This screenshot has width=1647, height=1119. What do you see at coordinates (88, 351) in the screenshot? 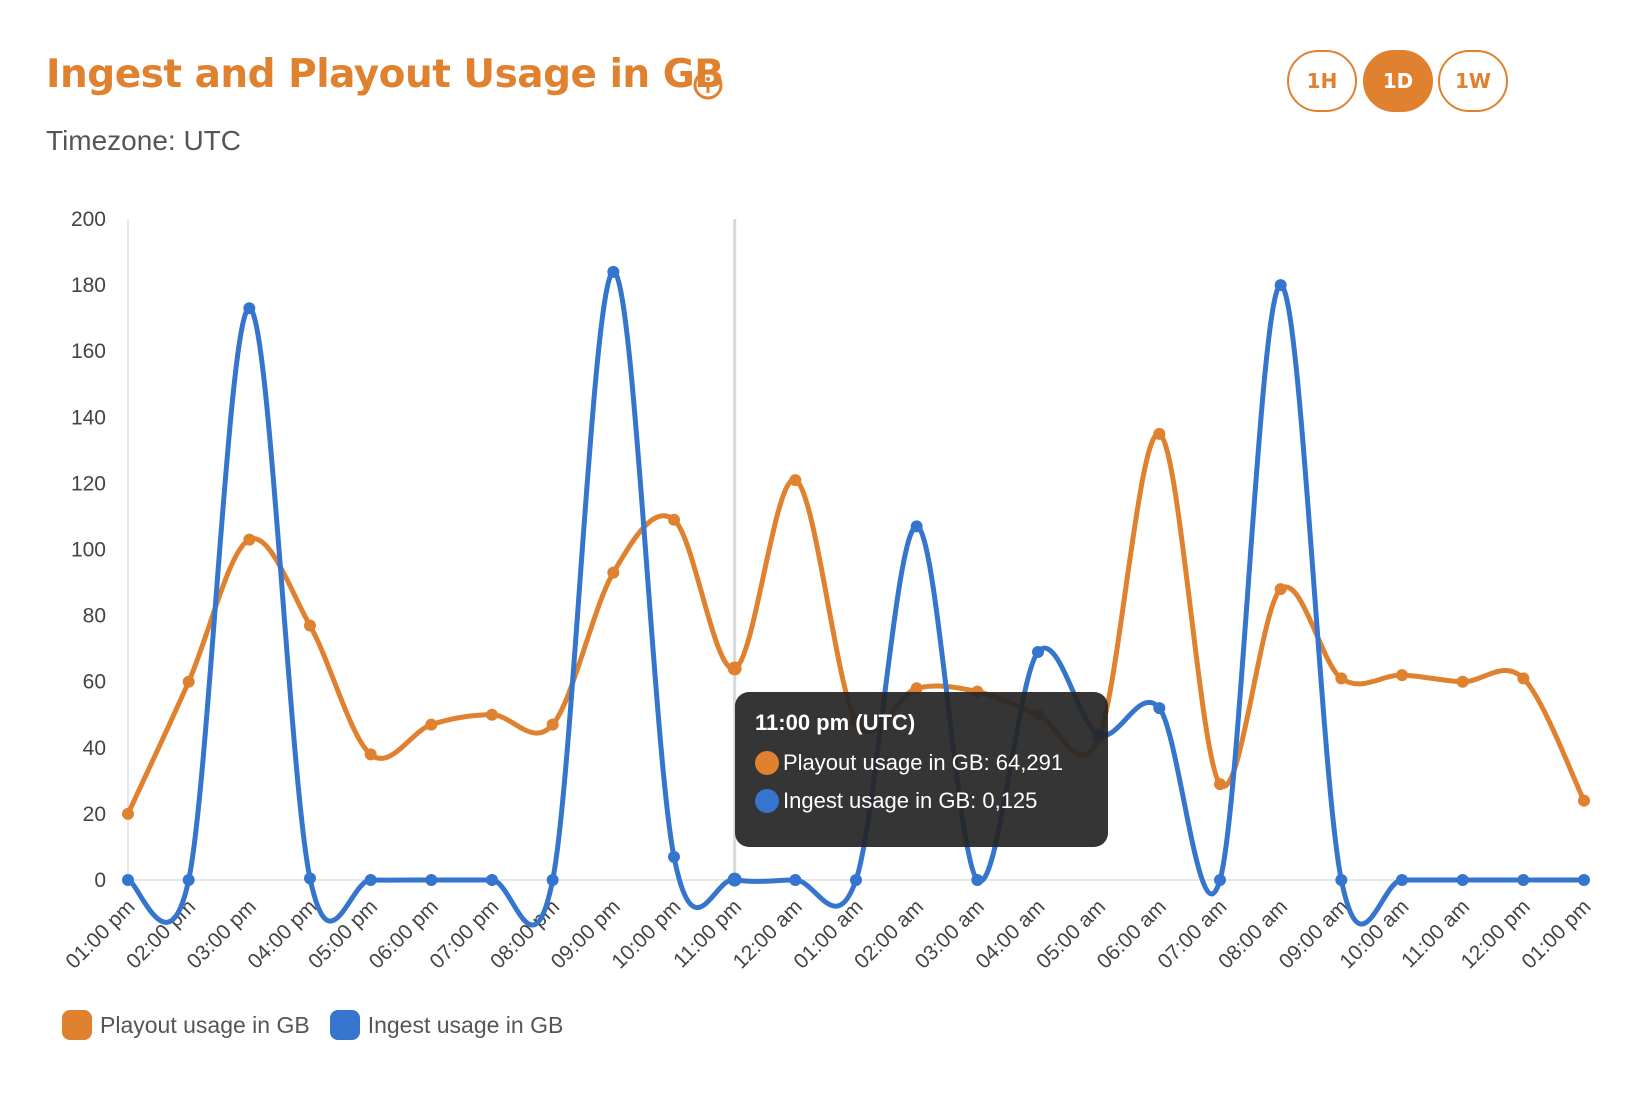
I see `y-tick-label: 160` at bounding box center [88, 351].